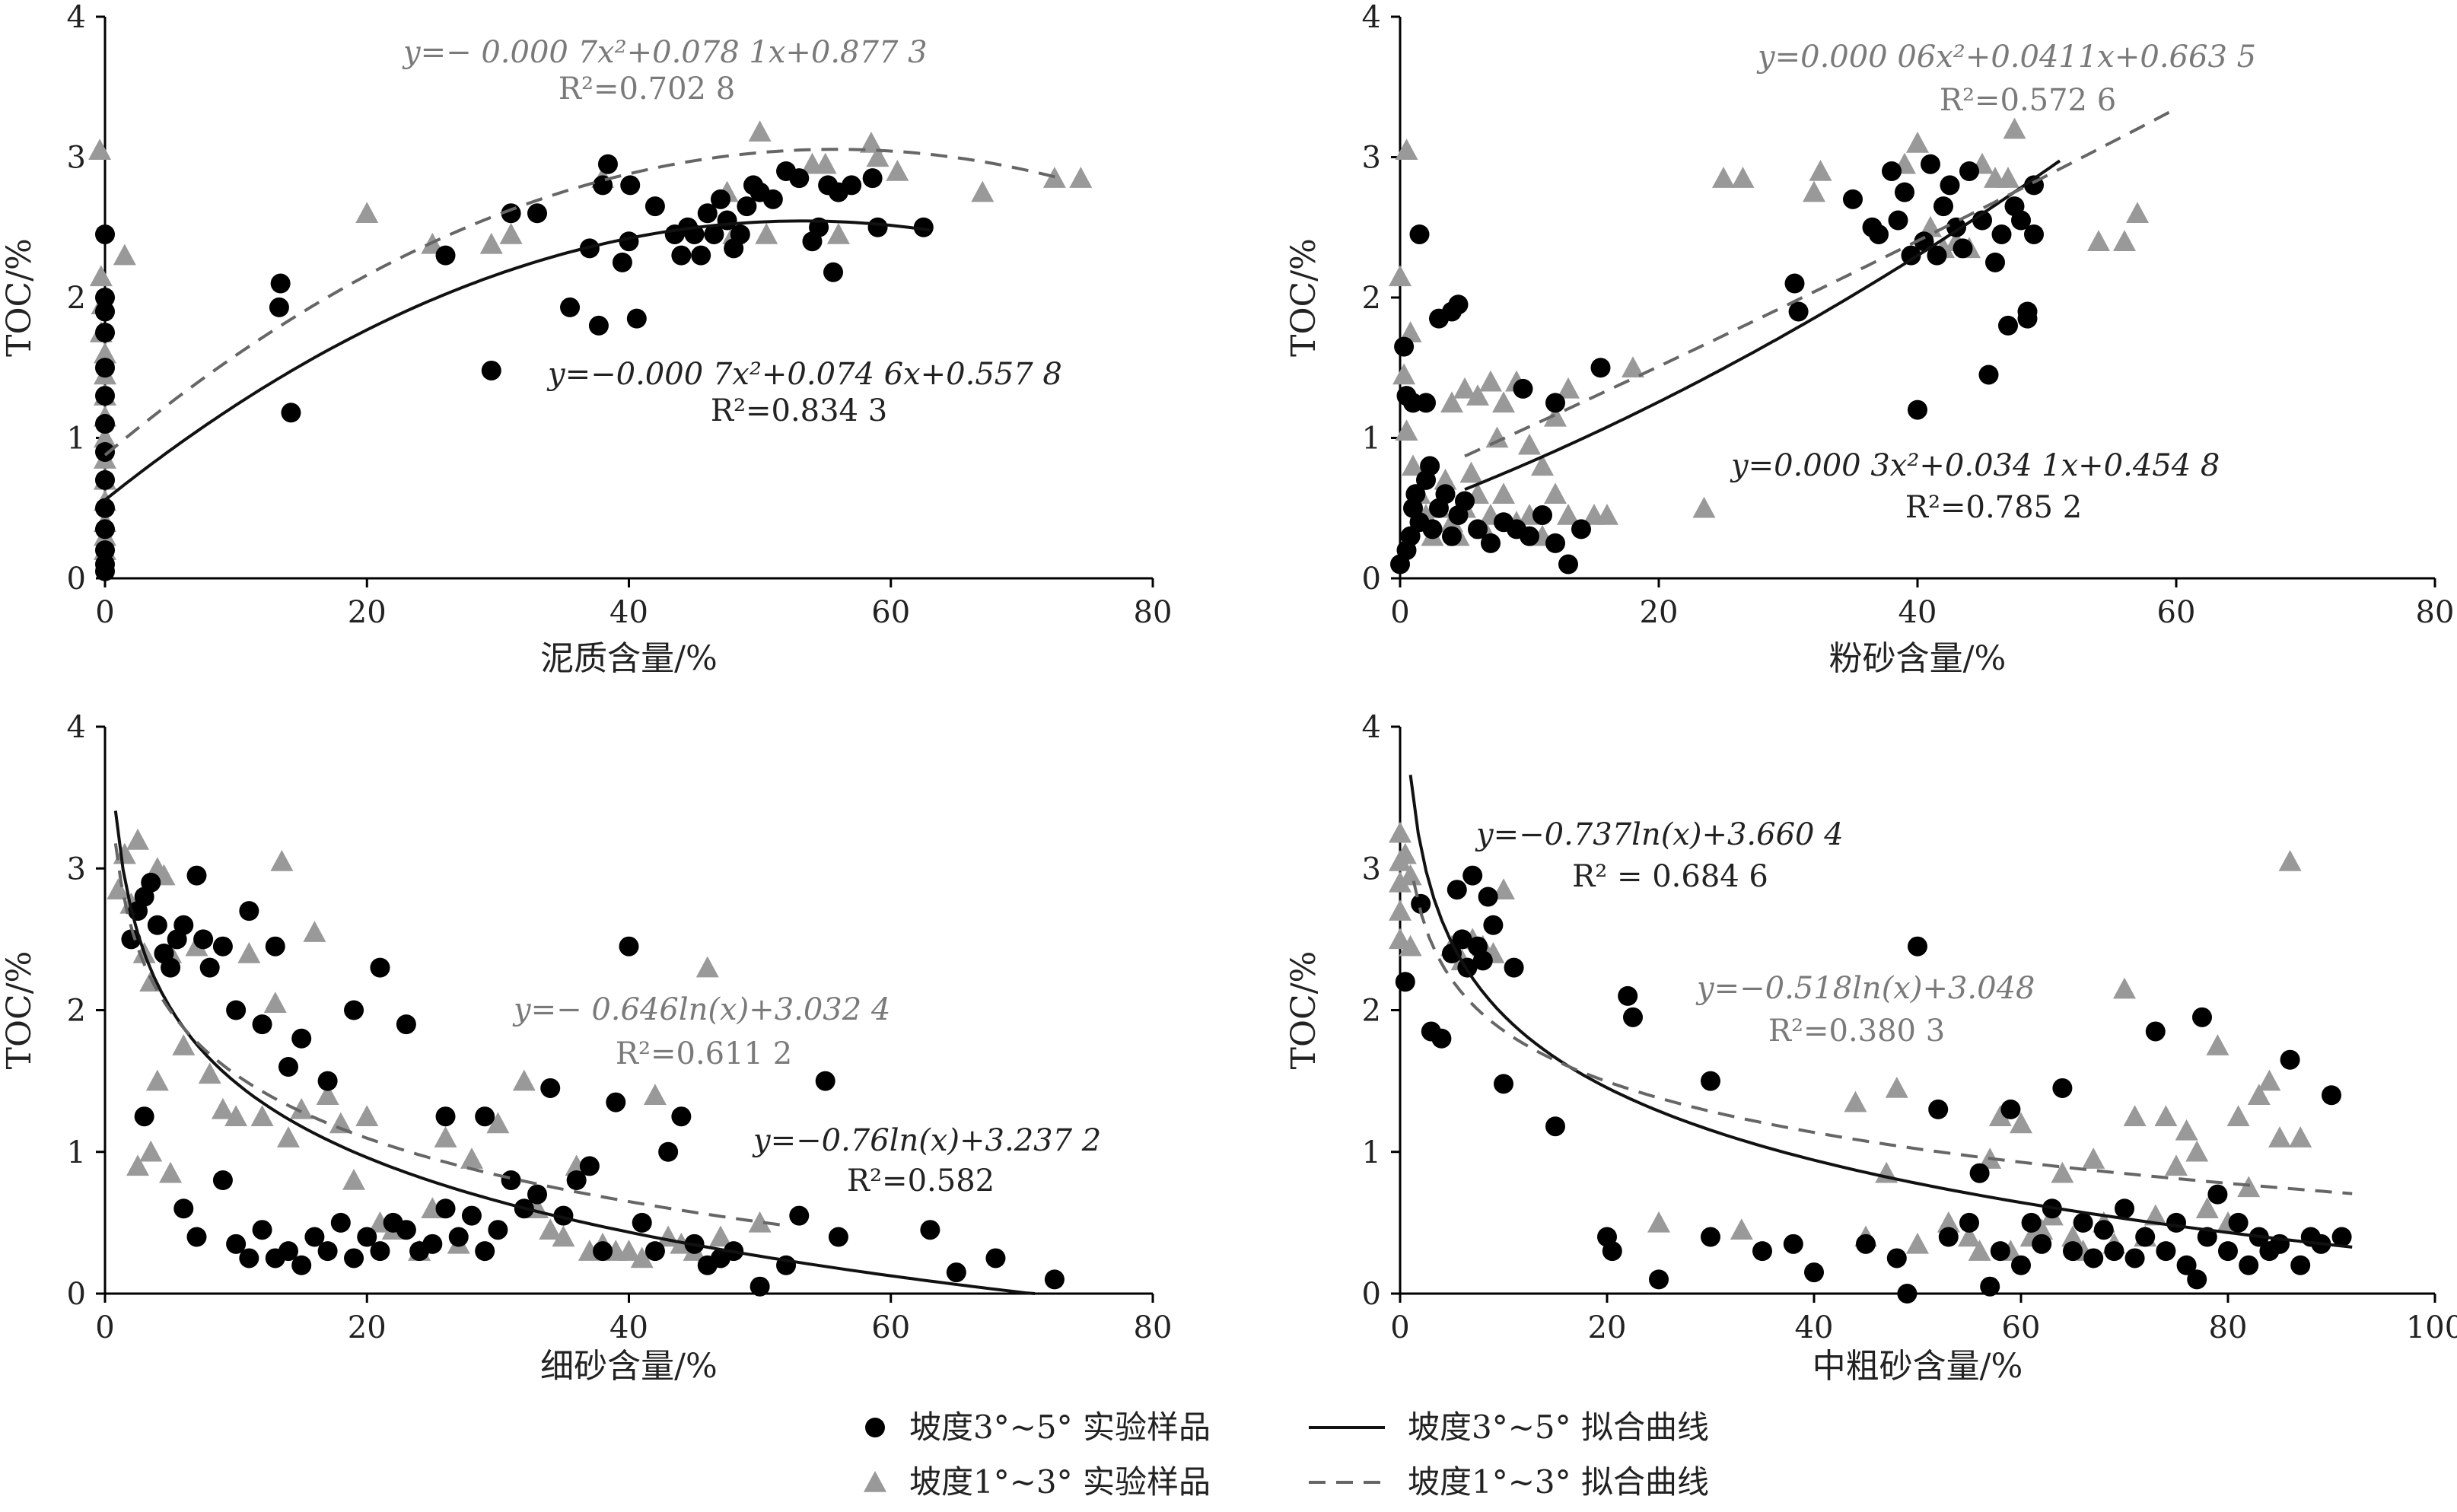 The width and height of the screenshot is (2457, 1512). What do you see at coordinates (629, 658) in the screenshot?
I see `x-axis-label: 泥质含量/%` at bounding box center [629, 658].